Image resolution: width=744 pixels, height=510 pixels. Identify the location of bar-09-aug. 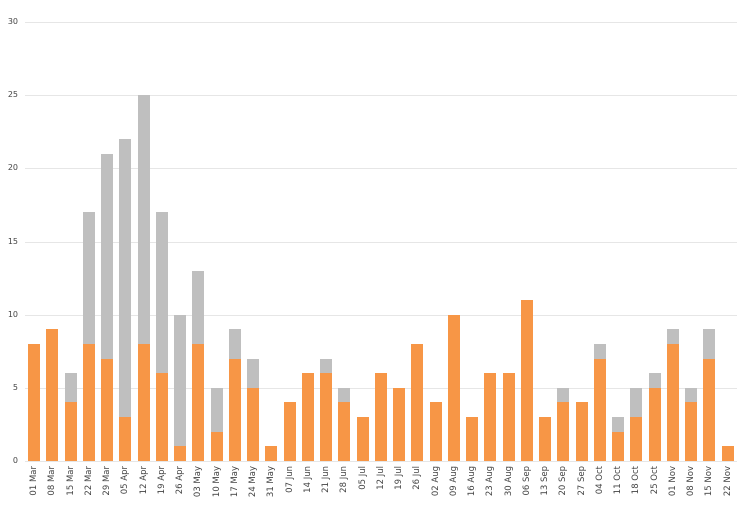
(453, 387).